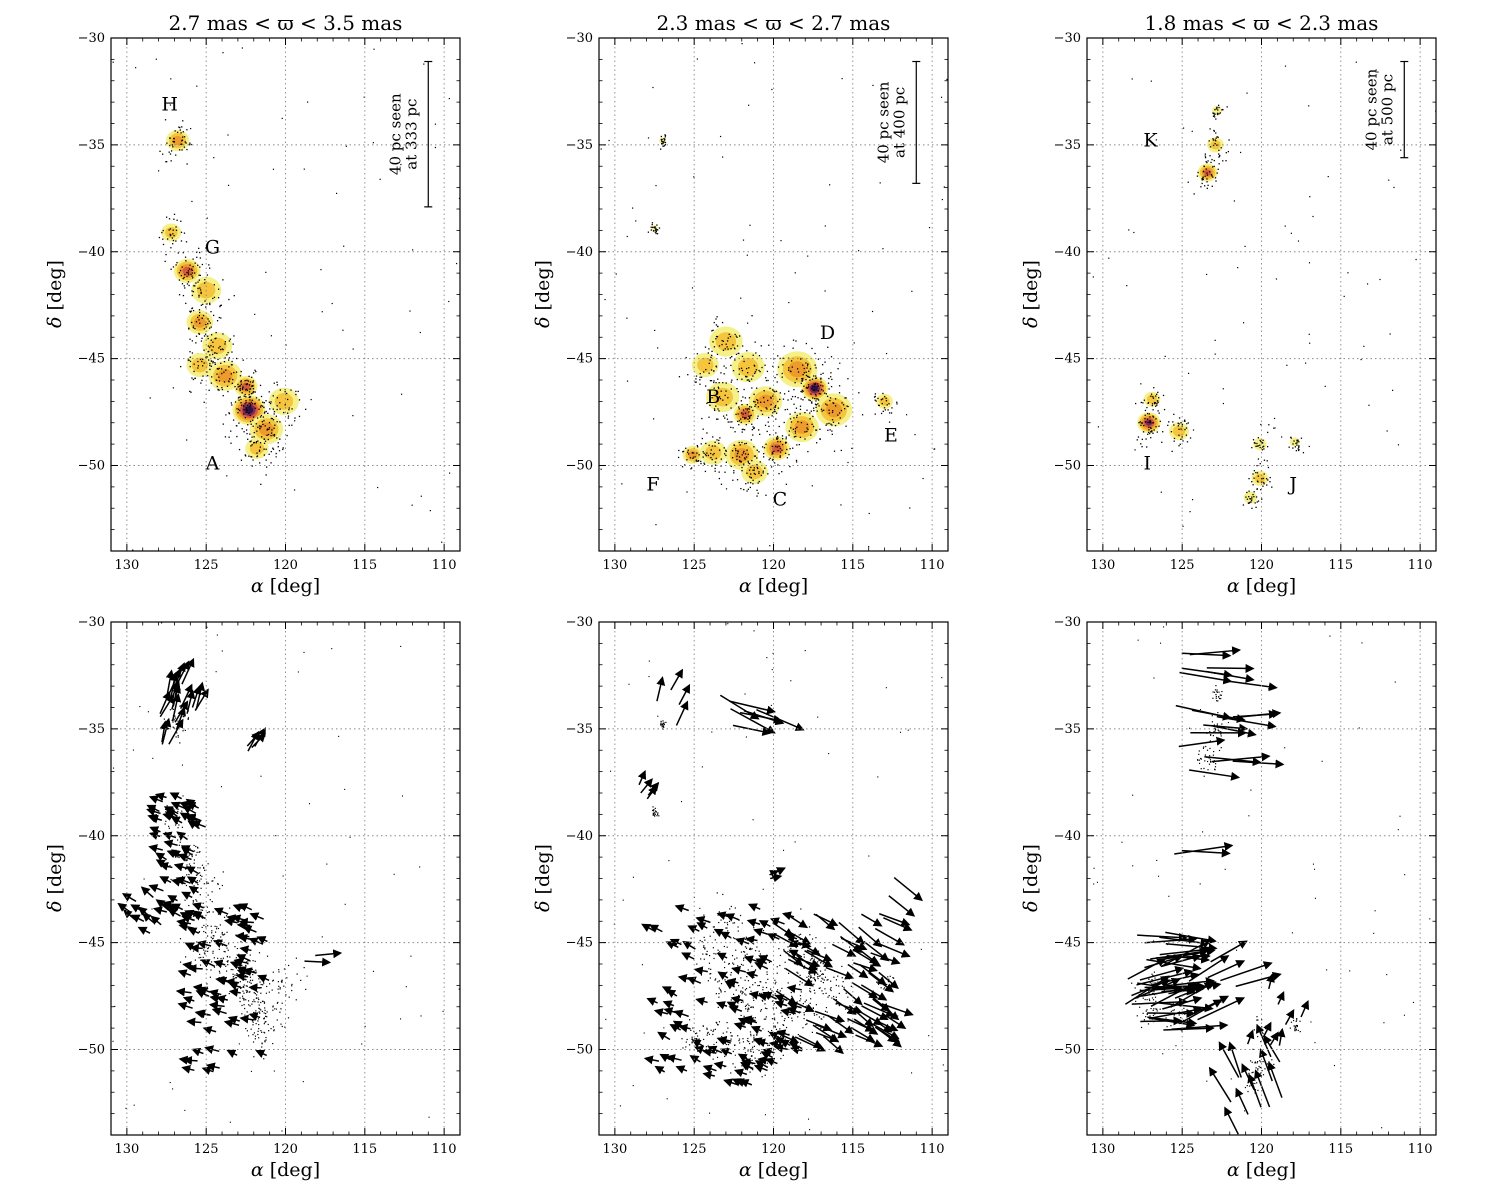 This screenshot has height=1200, width=1500. I want to click on y-tick-label: −50, so click(579, 1050).